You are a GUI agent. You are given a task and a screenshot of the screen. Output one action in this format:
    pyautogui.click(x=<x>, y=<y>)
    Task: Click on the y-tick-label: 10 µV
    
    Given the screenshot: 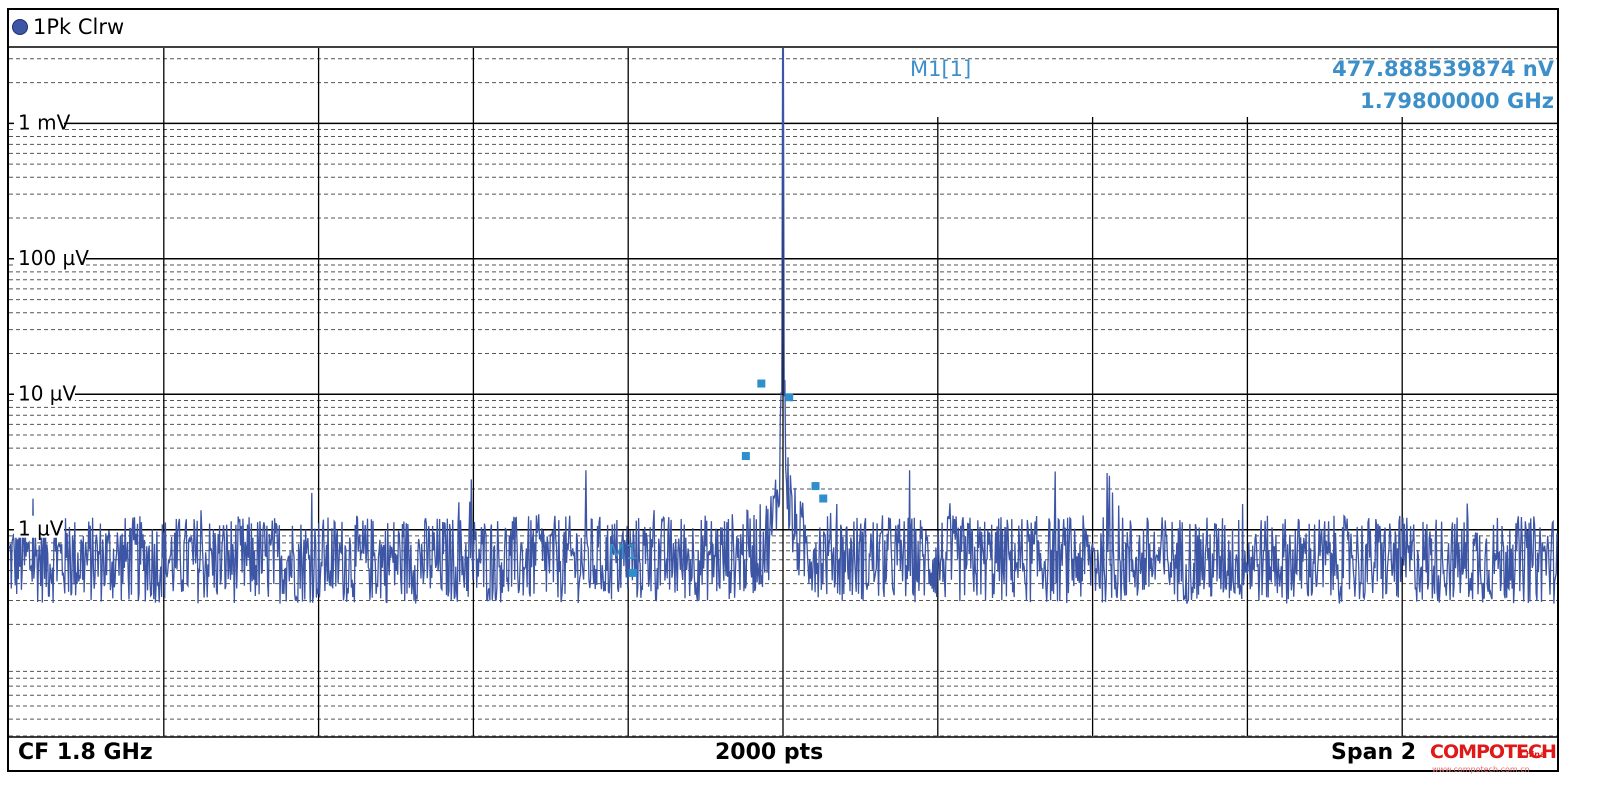 What is the action you would take?
    pyautogui.click(x=47, y=393)
    